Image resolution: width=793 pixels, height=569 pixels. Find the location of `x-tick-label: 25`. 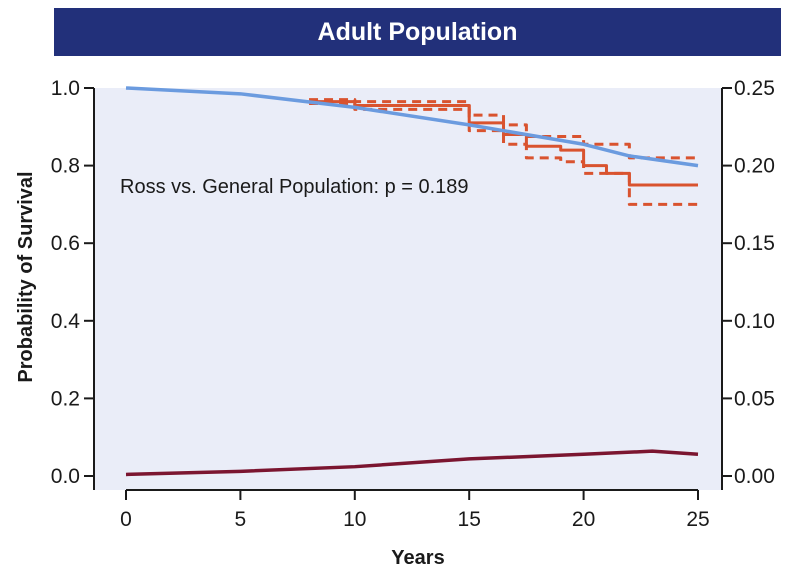

x-tick-label: 25 is located at coordinates (697, 519).